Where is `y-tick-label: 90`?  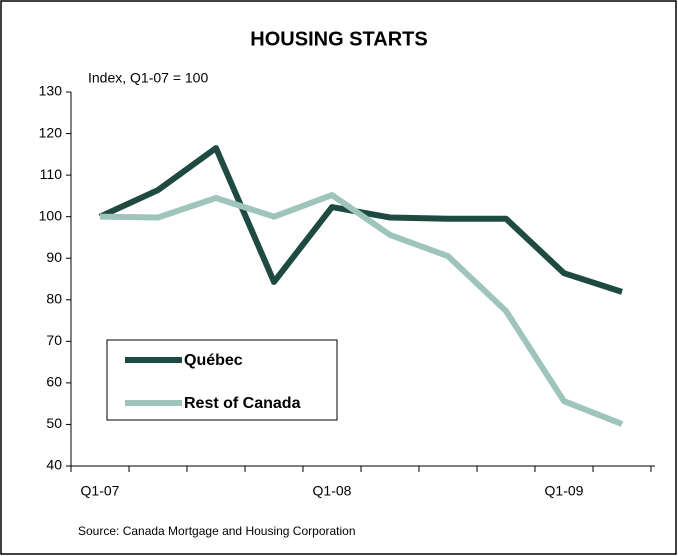 y-tick-label: 90 is located at coordinates (54, 257).